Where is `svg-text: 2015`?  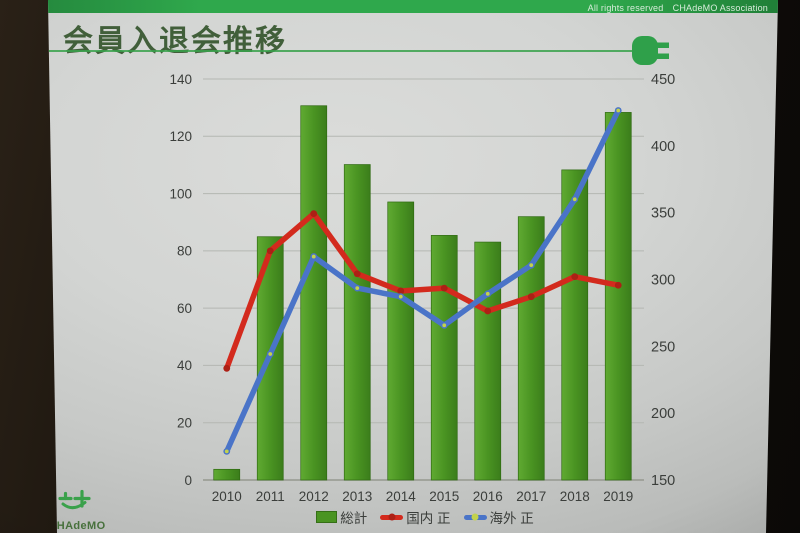 svg-text: 2015 is located at coordinates (444, 496).